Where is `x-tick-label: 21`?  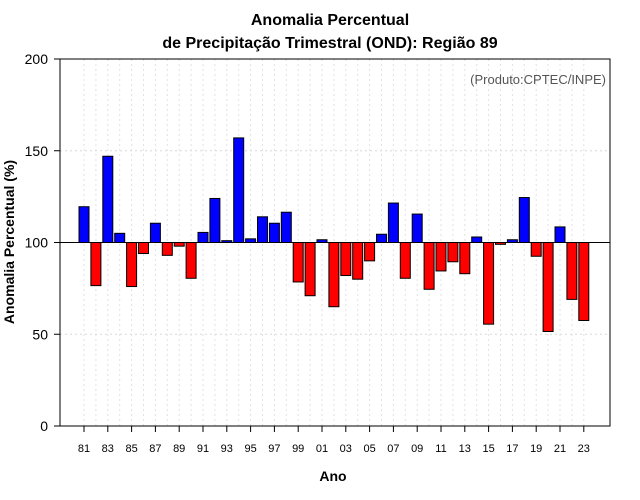 x-tick-label: 21 is located at coordinates (560, 449).